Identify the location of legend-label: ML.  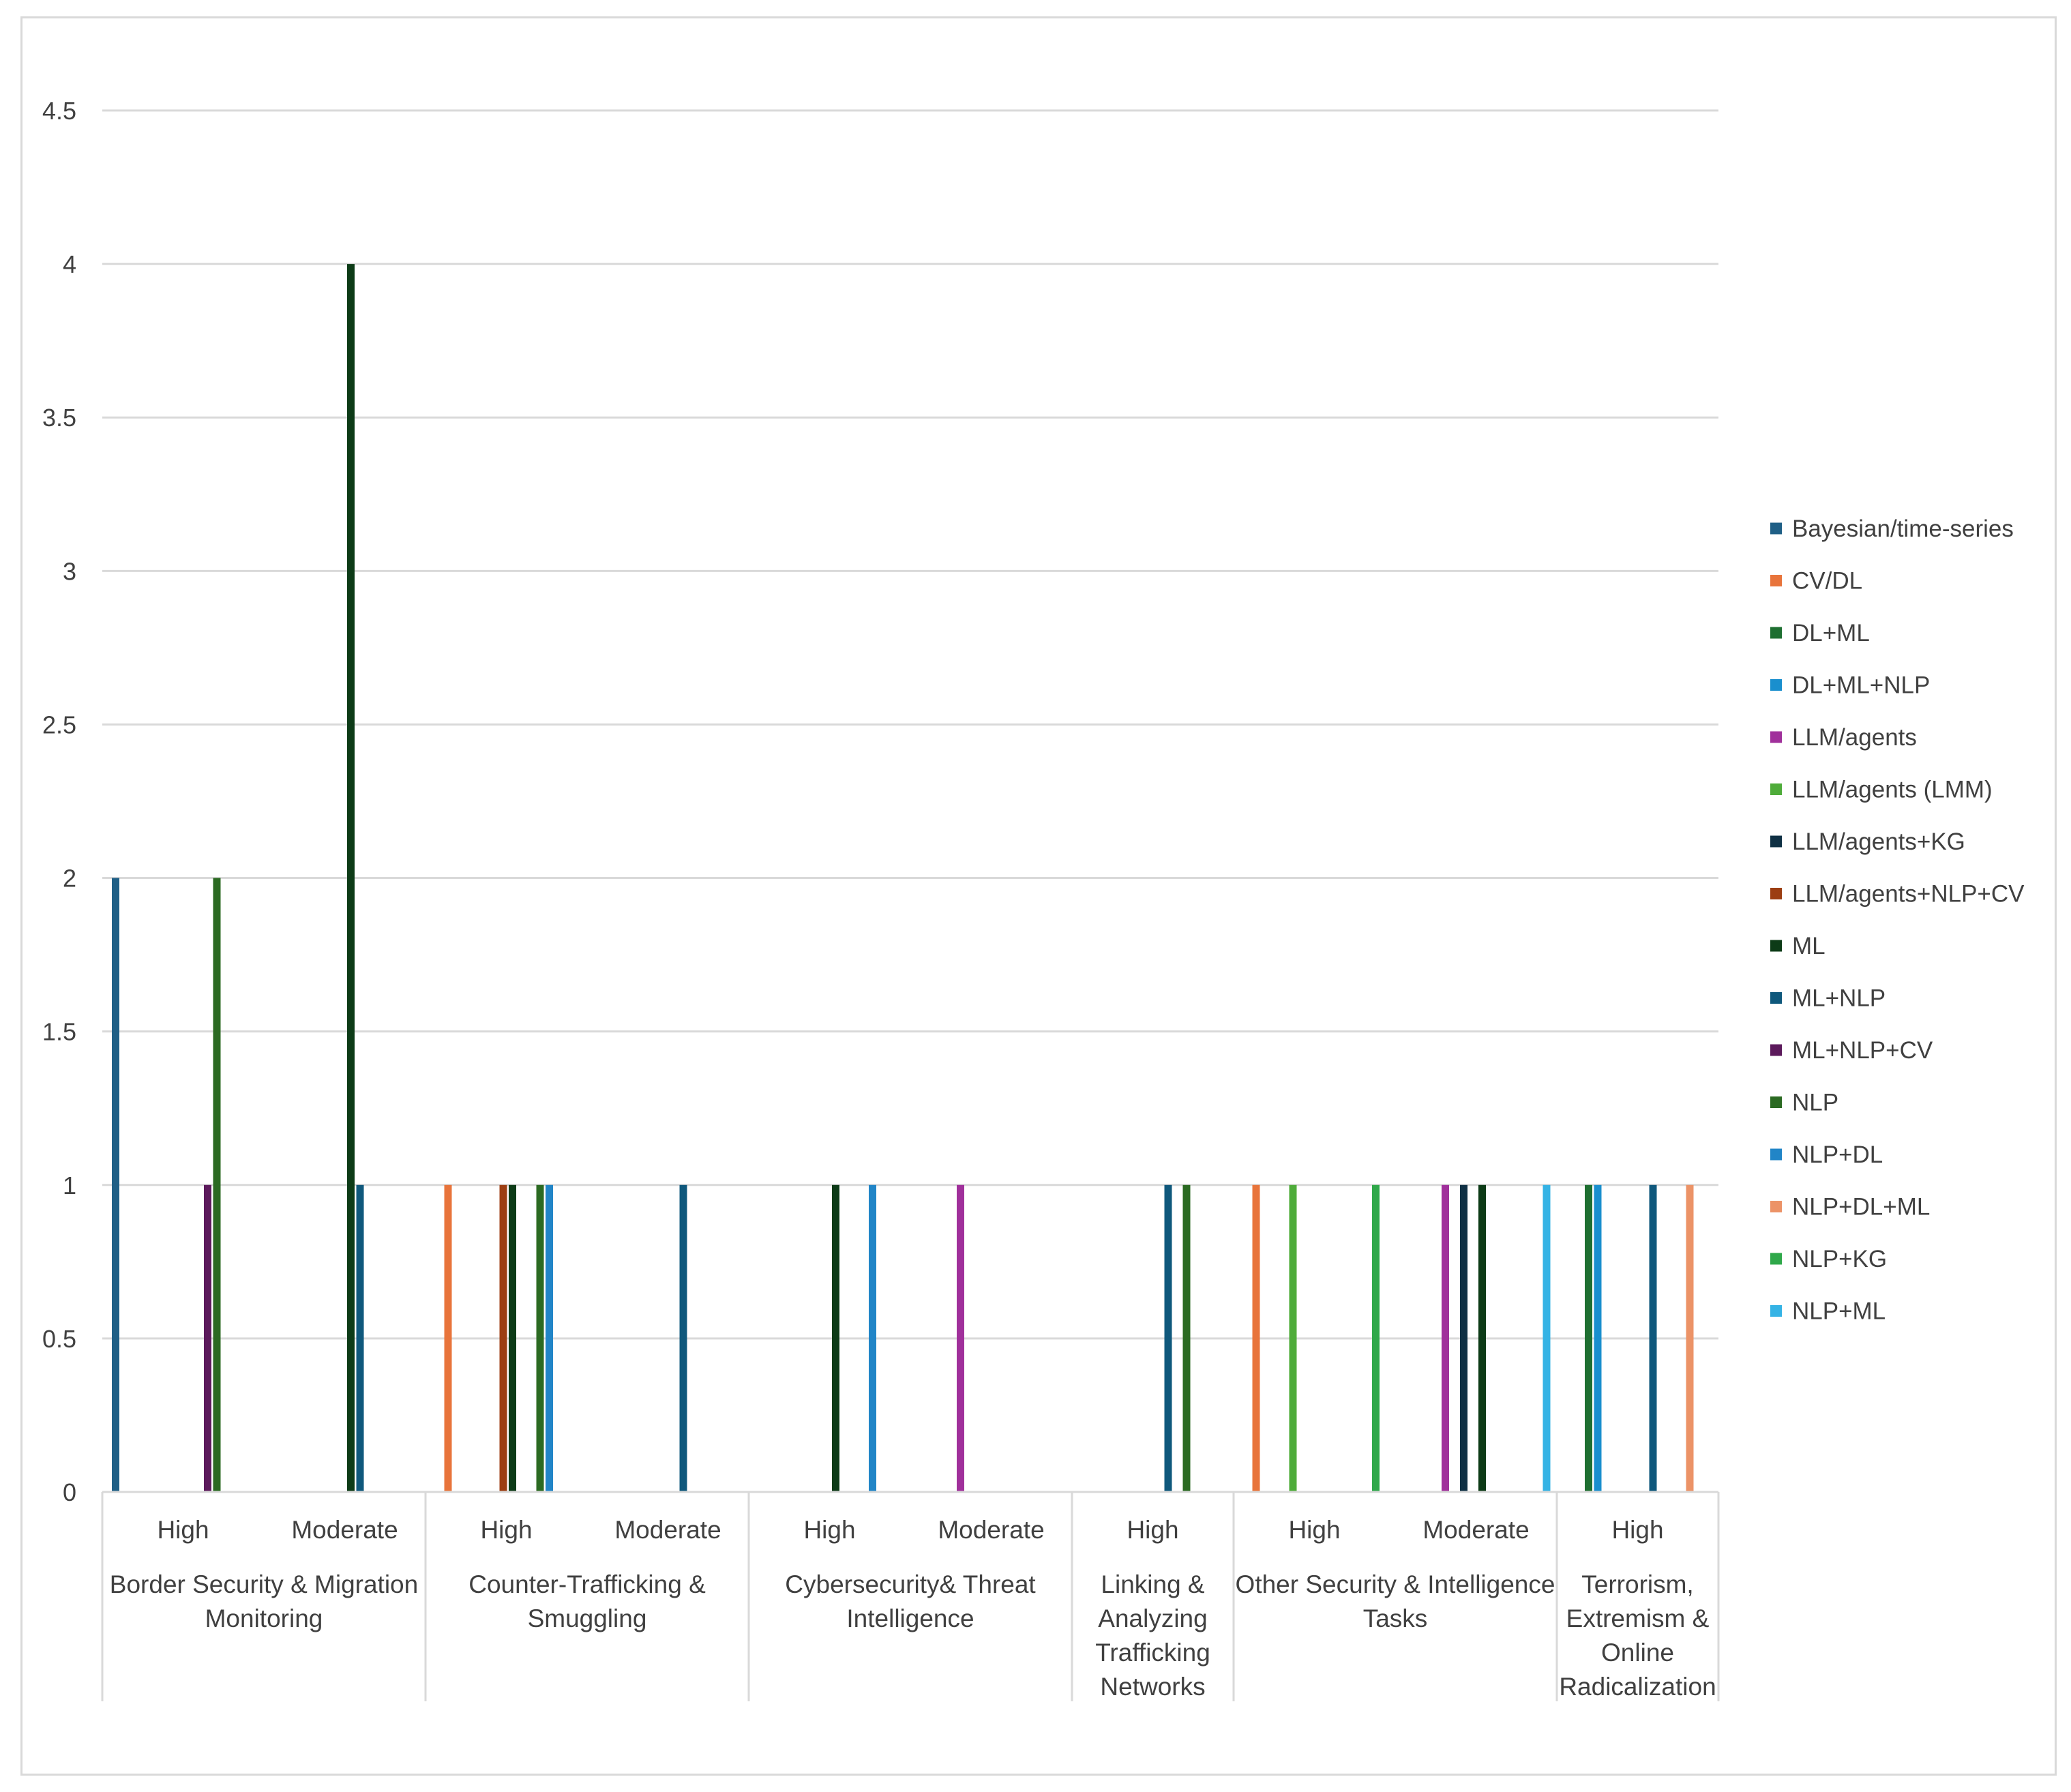
(1809, 946).